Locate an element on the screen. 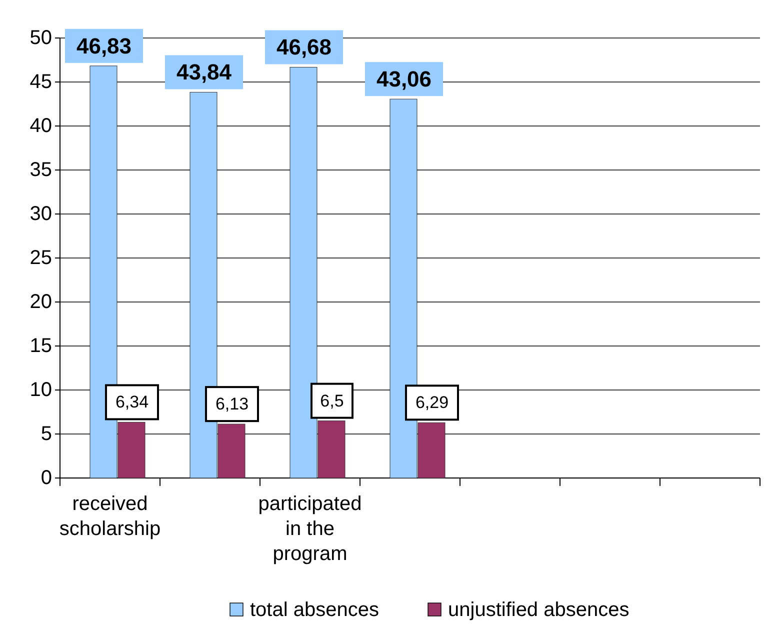  data-label: 43,06 is located at coordinates (404, 79).